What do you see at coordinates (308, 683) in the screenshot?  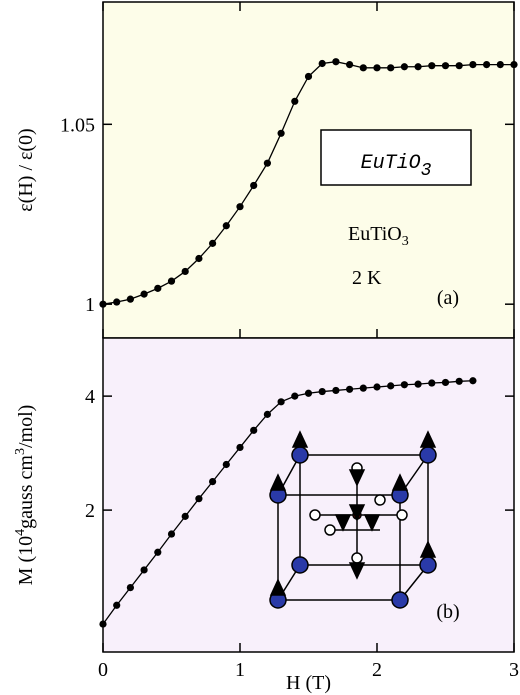 I see `x-axis-label: H (T)` at bounding box center [308, 683].